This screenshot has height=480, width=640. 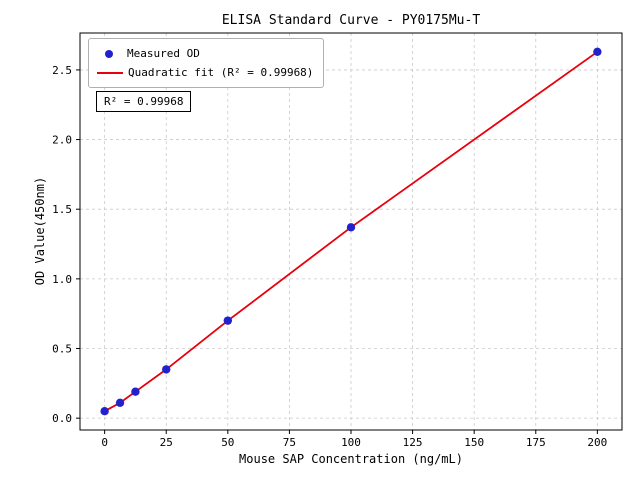 I want to click on x-tick-label: 125, so click(x=413, y=442).